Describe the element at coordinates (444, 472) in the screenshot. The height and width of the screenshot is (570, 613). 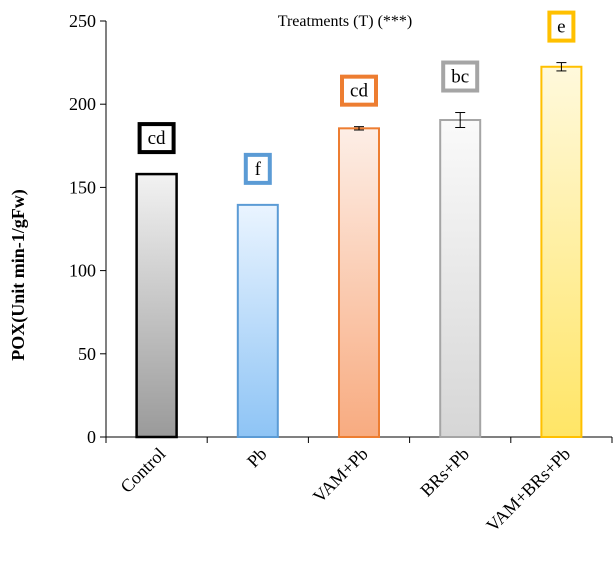
I see `x-tick-label: BRs+Pb` at that location.